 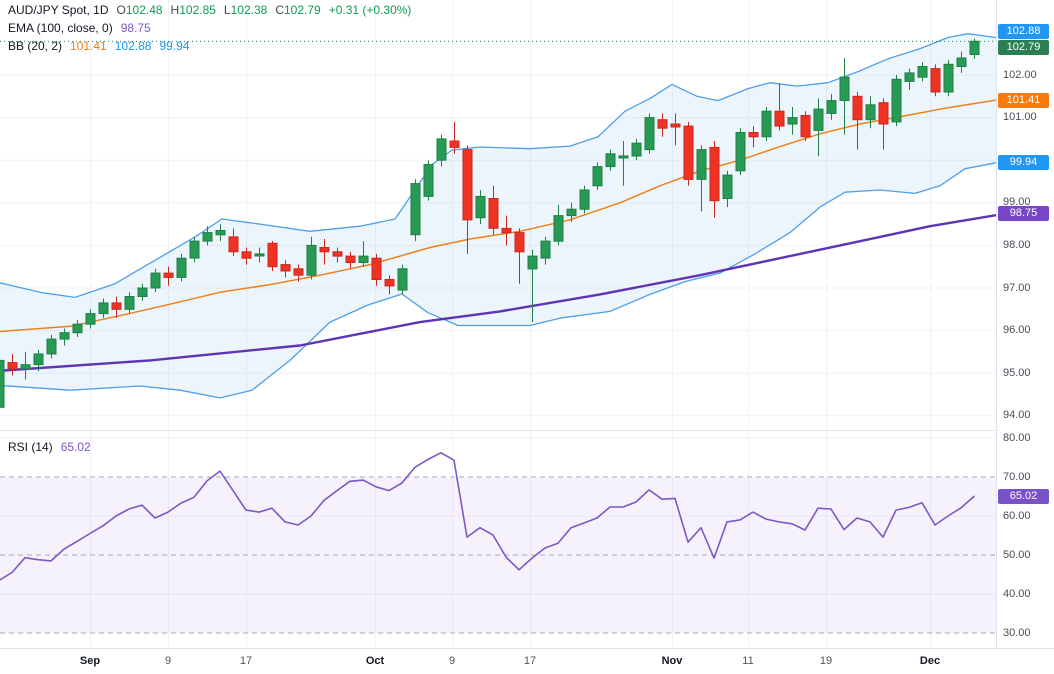 I want to click on rsi-label: RSI (14), so click(x=30, y=447).